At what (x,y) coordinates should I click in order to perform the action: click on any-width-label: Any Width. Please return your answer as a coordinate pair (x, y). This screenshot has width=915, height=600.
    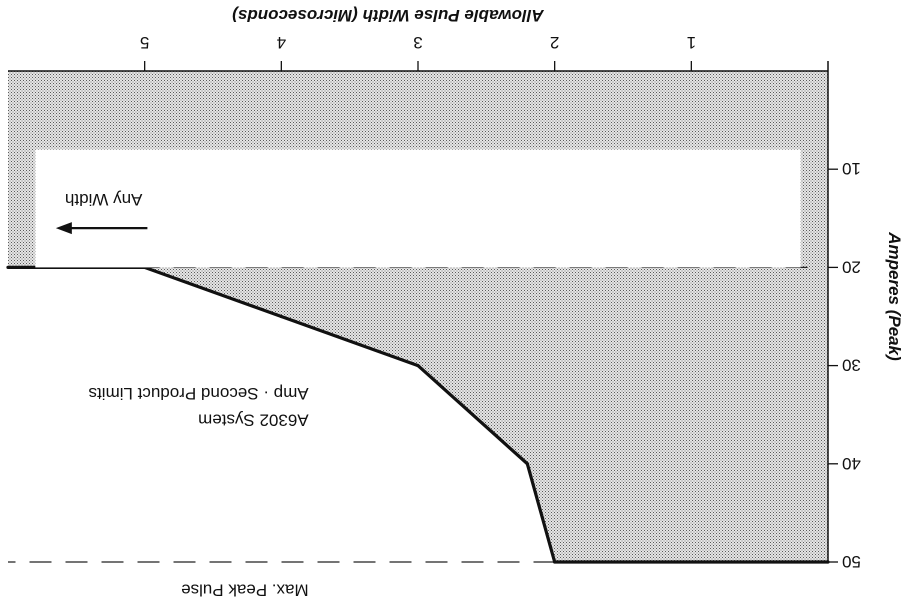
    Looking at the image, I should click on (103, 199).